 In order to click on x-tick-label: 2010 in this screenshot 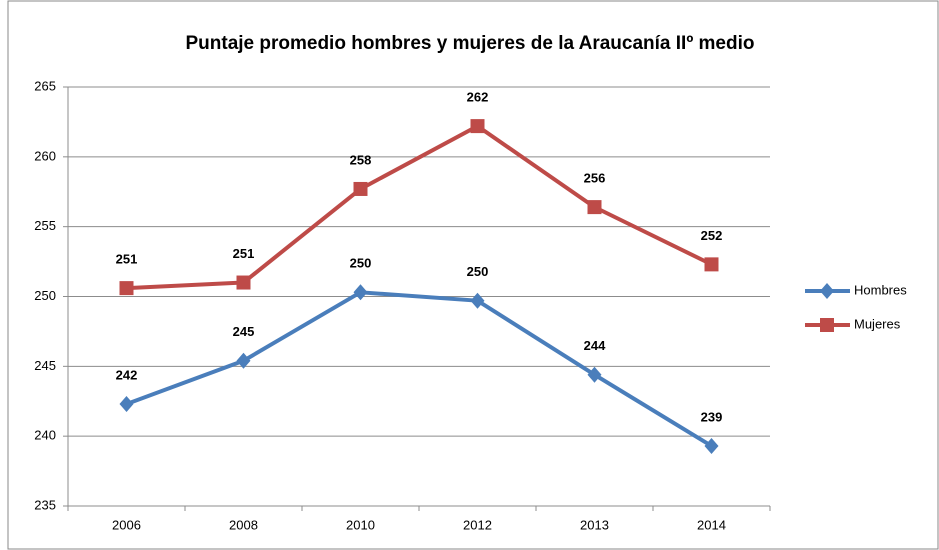, I will do `click(360, 524)`.